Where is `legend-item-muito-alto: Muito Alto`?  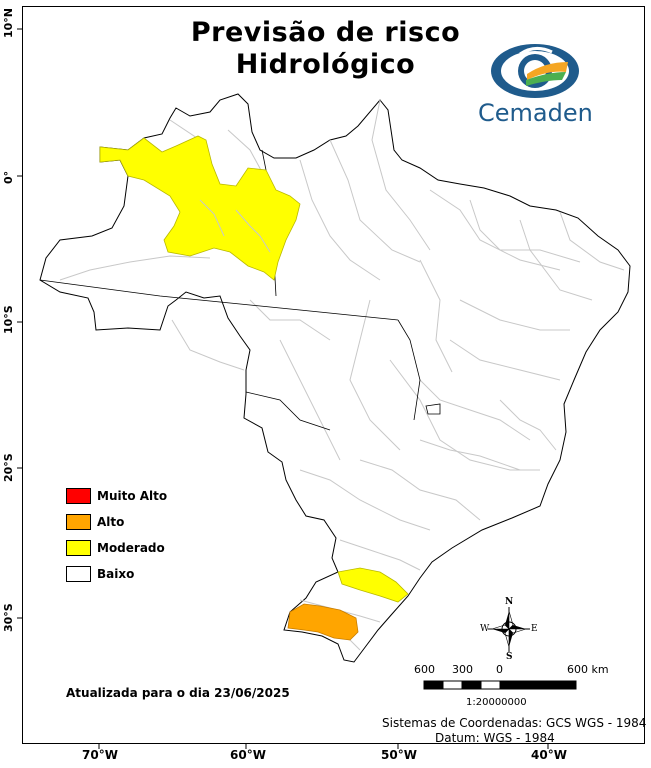 legend-item-muito-alto: Muito Alto is located at coordinates (116, 496).